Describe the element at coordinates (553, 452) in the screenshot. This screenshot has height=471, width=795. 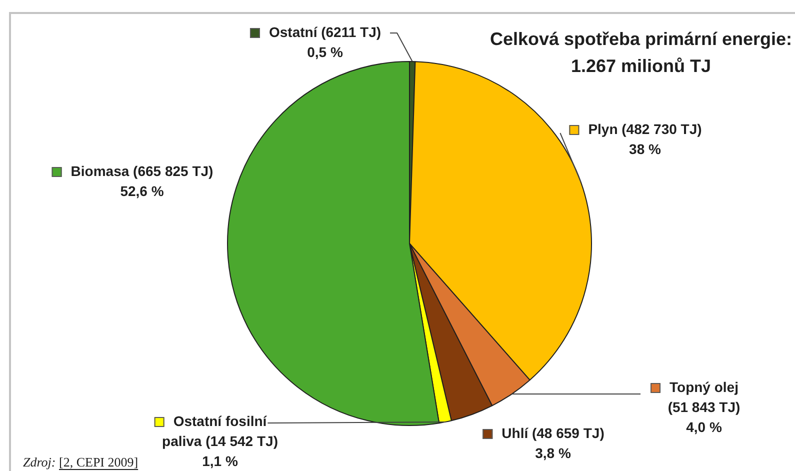
I see `data-label: 3,8 %` at that location.